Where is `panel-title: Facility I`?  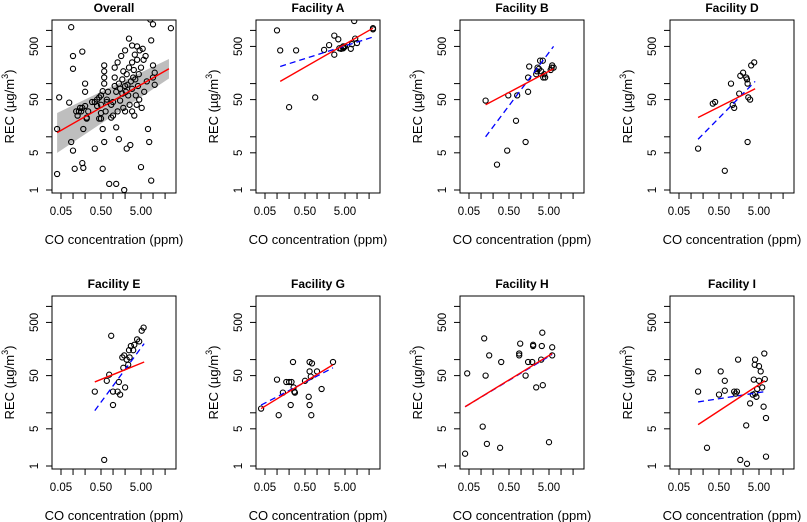 panel-title: Facility I is located at coordinates (732, 284).